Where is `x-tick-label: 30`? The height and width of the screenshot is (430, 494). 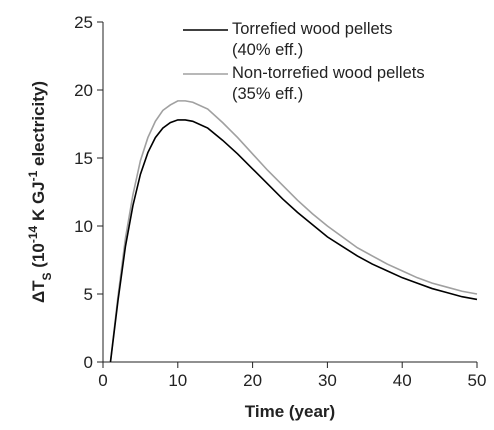
x-tick-label: 30 is located at coordinates (327, 380).